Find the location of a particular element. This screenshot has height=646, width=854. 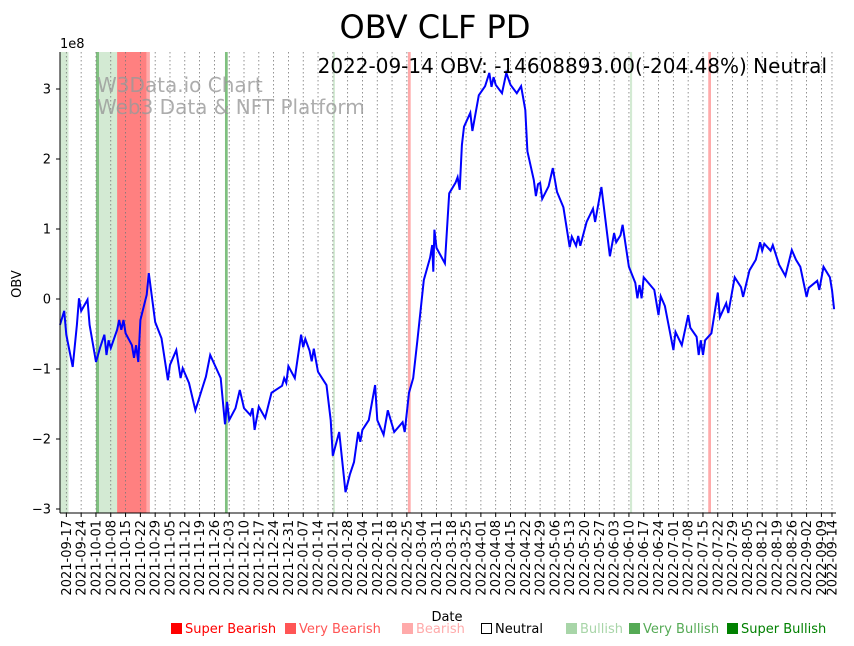

x-tick-label: 2022-09-14 is located at coordinates (832, 558).